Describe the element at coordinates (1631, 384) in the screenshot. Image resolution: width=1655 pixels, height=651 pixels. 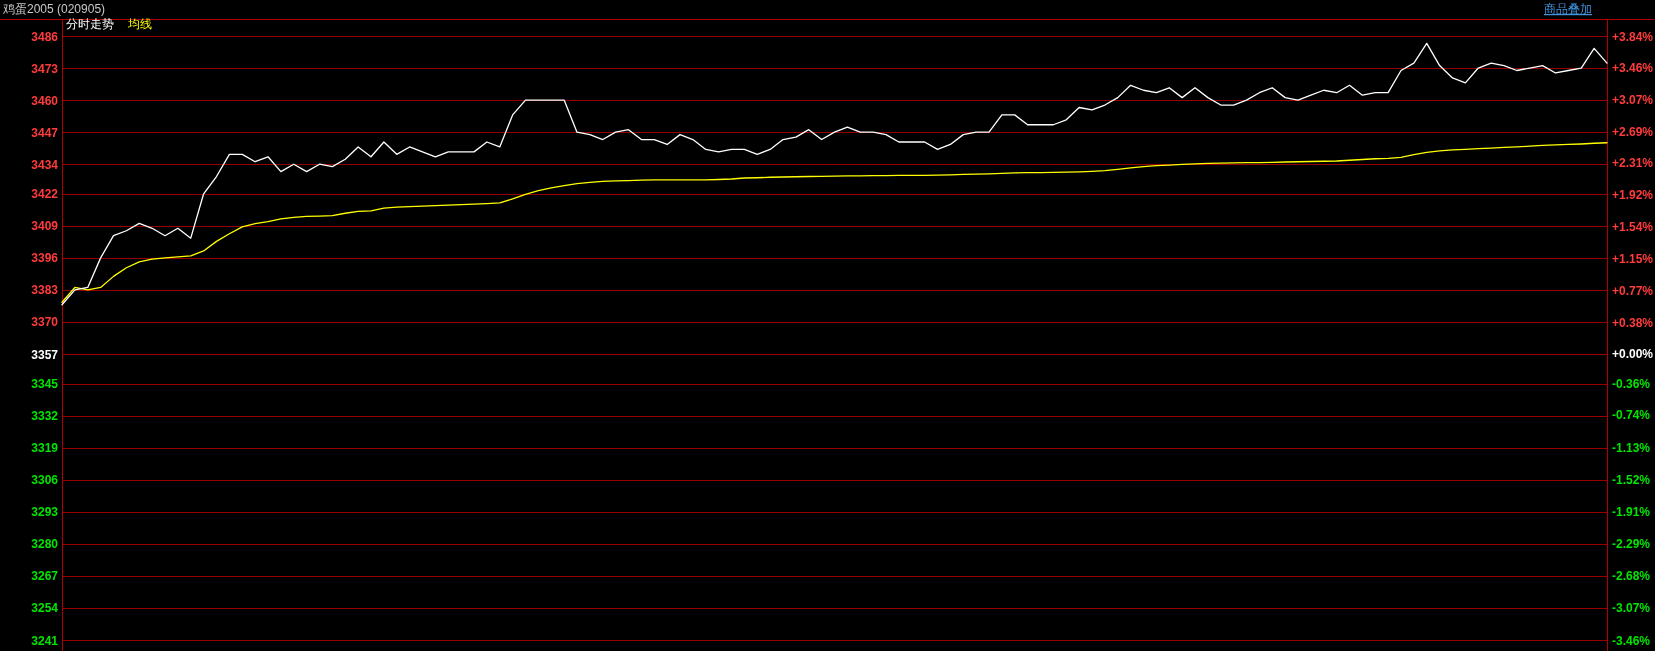
I see `y2-tick-label: -0.36%` at that location.